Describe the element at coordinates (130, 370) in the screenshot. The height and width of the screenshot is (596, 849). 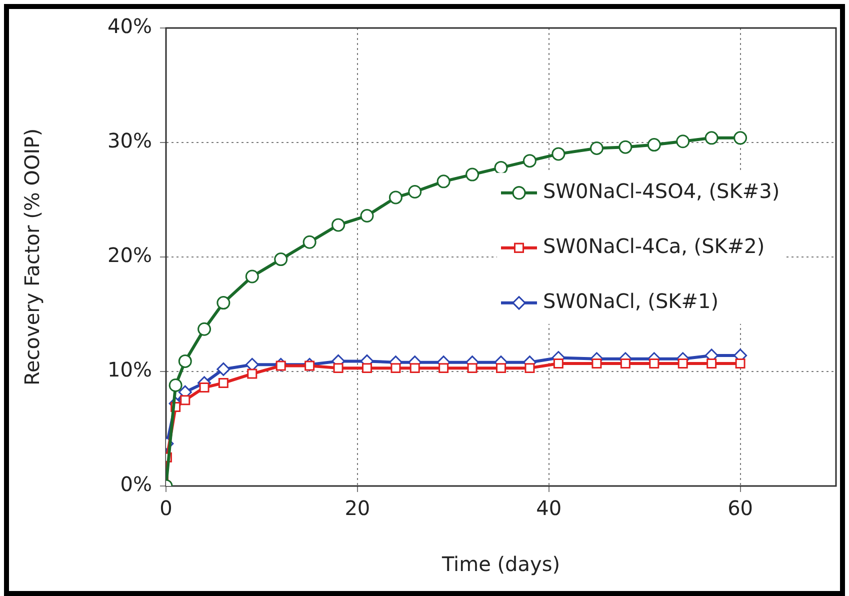
I see `y-tick-label: 10%` at that location.